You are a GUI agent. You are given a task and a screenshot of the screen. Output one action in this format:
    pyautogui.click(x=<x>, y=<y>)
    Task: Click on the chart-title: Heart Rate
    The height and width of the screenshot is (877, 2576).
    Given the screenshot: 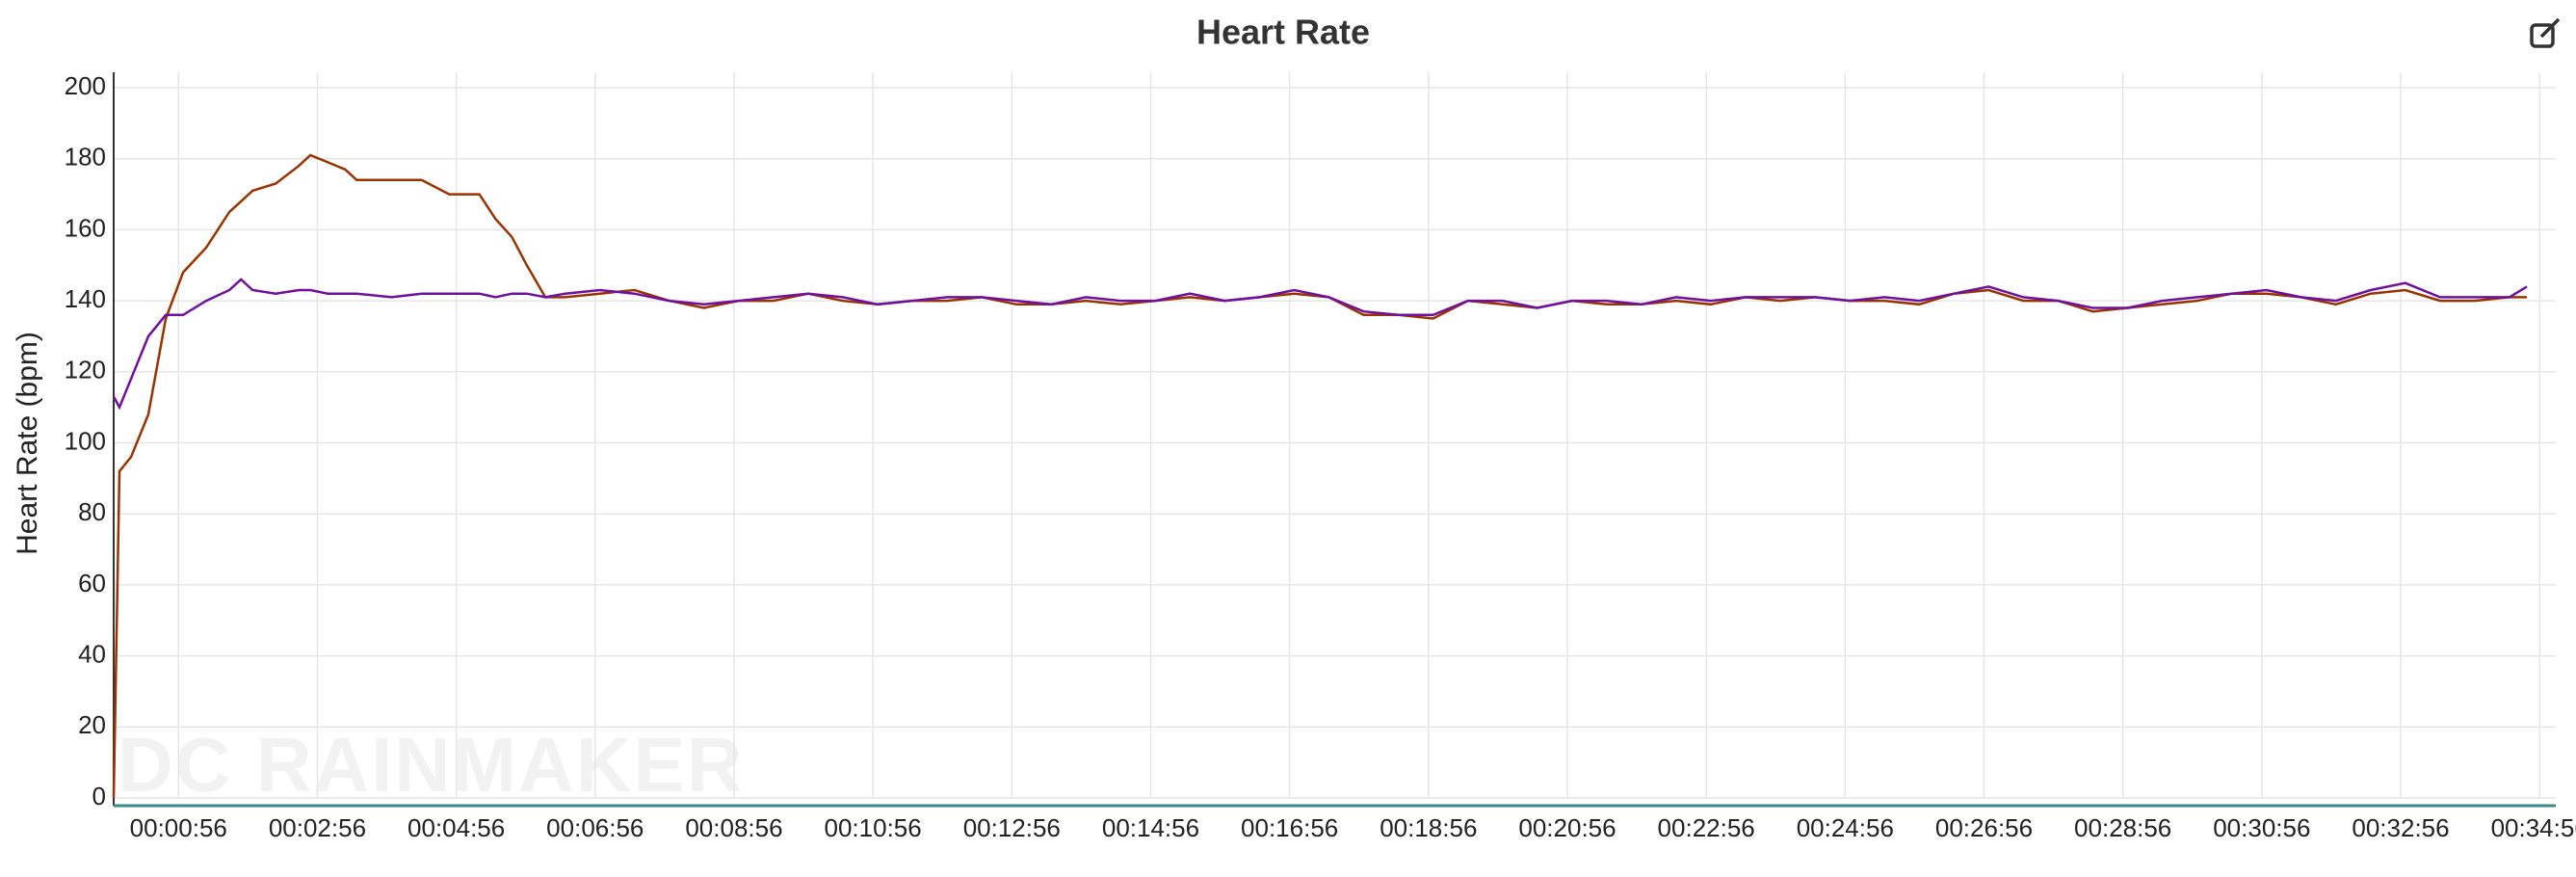 What is the action you would take?
    pyautogui.click(x=1283, y=32)
    